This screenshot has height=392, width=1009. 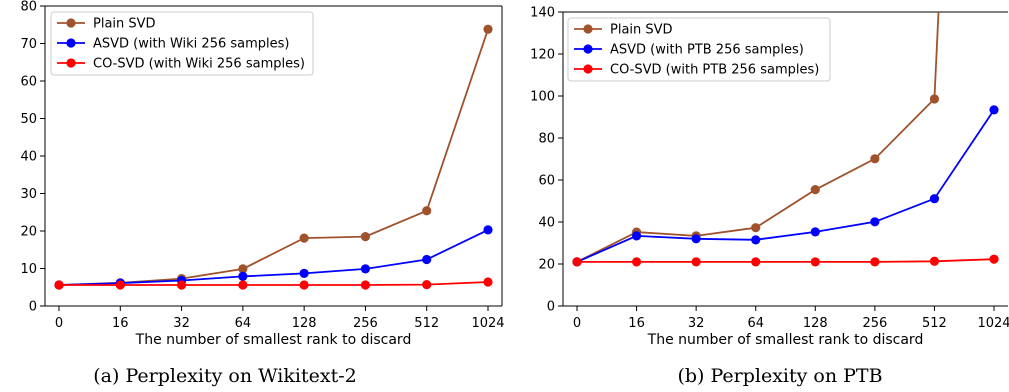 What do you see at coordinates (542, 55) in the screenshot?
I see `y-tick-label: 120` at bounding box center [542, 55].